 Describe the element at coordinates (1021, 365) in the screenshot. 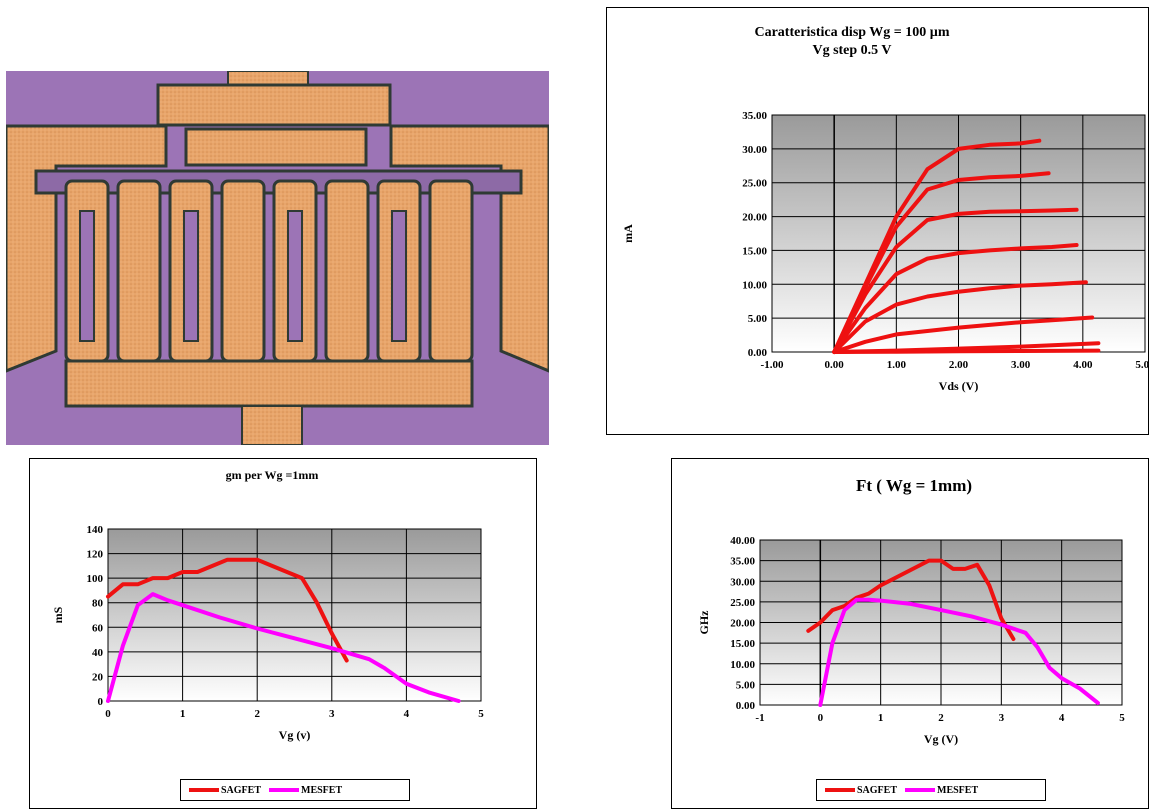

I see `x-tick-label: 3.00` at that location.